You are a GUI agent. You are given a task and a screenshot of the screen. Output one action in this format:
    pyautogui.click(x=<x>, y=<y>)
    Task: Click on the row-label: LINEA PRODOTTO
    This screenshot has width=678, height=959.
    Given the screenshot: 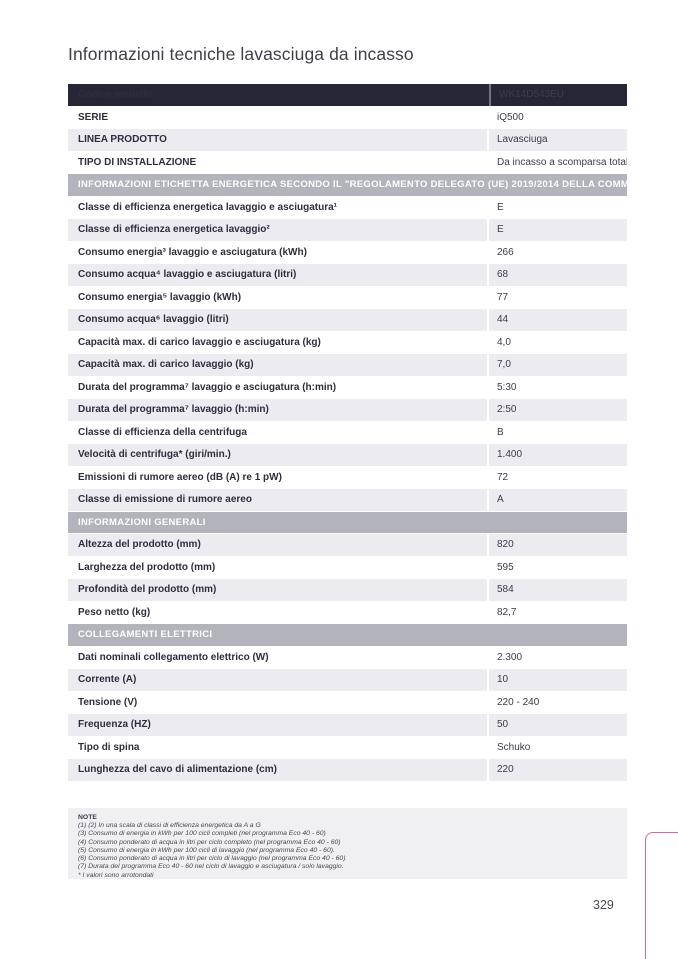 What is the action you would take?
    pyautogui.click(x=277, y=140)
    